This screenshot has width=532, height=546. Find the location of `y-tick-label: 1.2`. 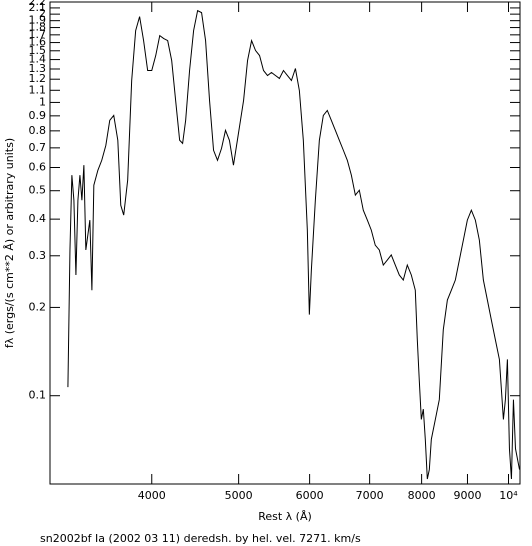

y-tick-label: 1.2 is located at coordinates (38, 78).